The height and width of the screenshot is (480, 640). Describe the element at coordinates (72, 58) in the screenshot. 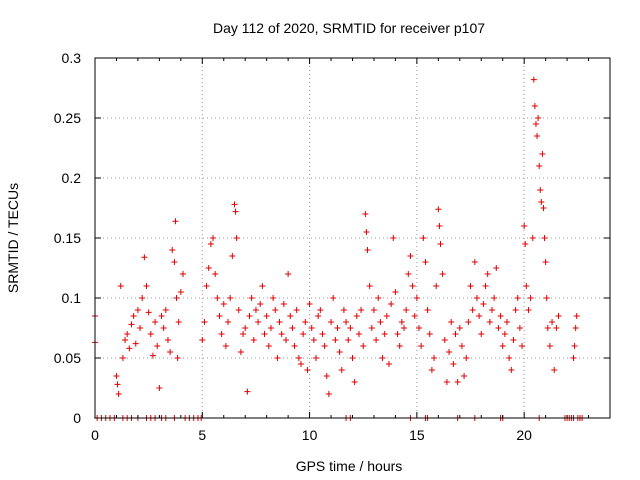

I see `y-tick-label: 0.3` at that location.